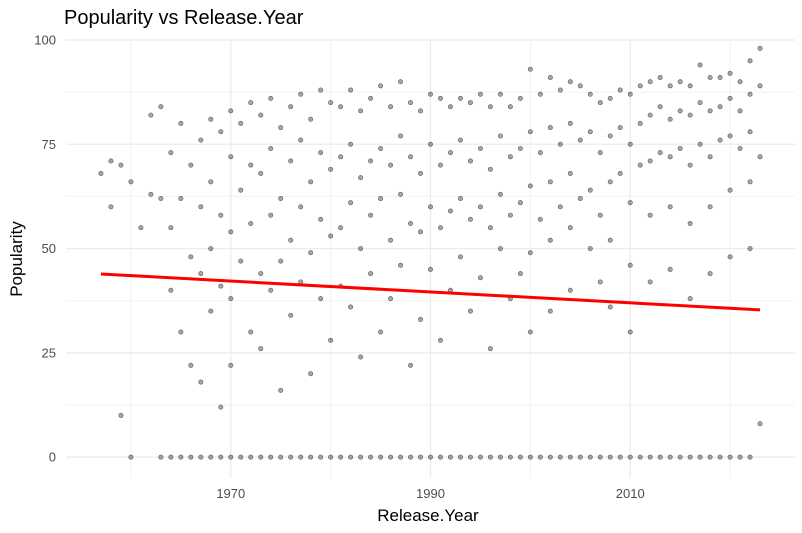 The width and height of the screenshot is (802, 533). I want to click on chart-title: Popularity vs Release.Year, so click(184, 18).